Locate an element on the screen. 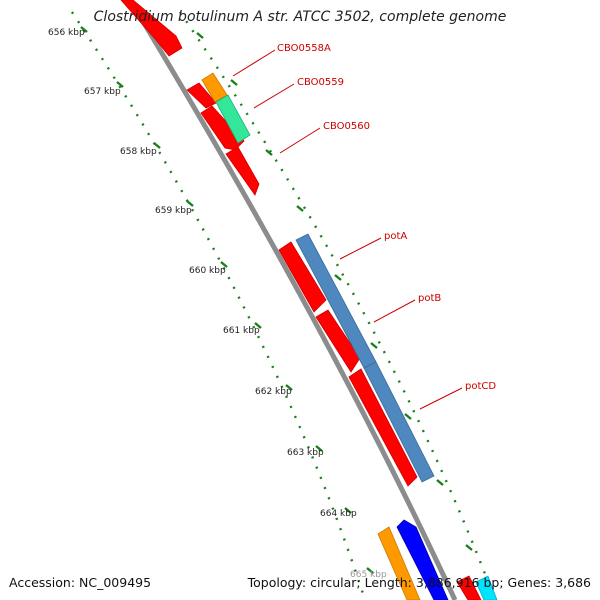 Image resolution: width=600 pixels, height=600 pixels. cds-cbo0559 is located at coordinates (233, 119).